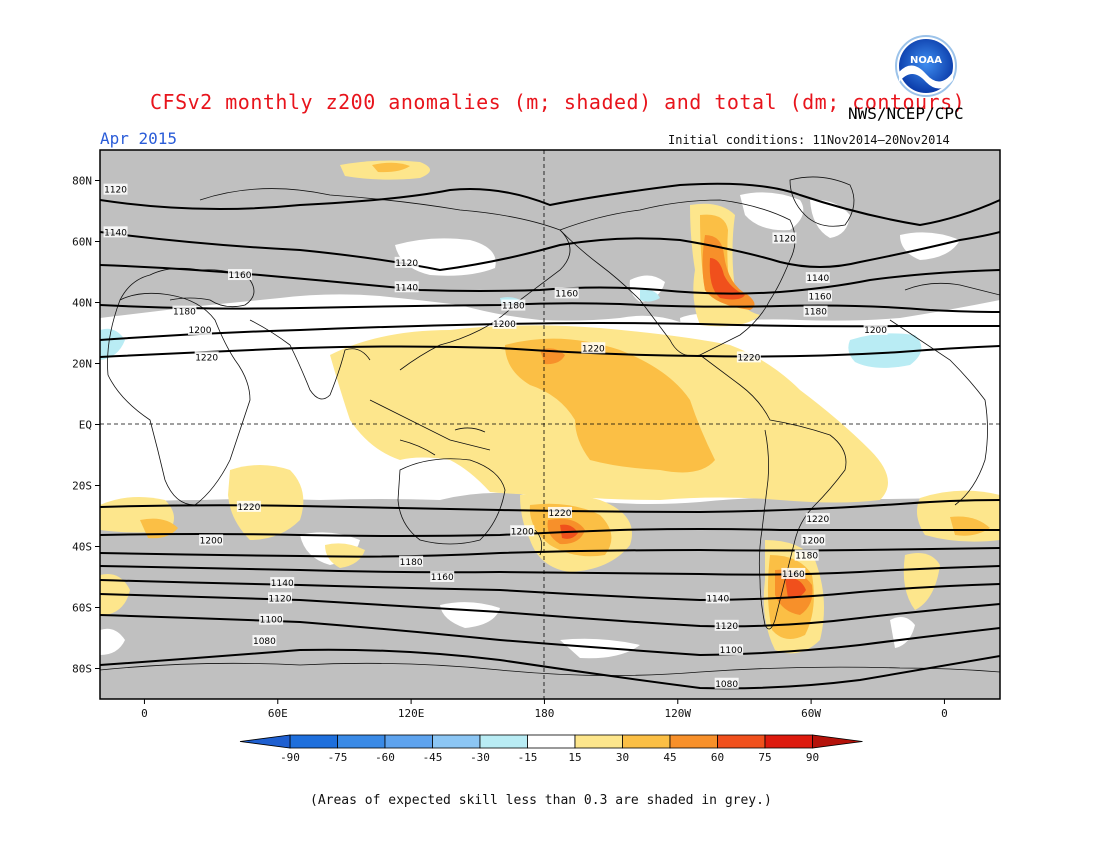 This screenshot has height=850, width=1100. What do you see at coordinates (82, 181) in the screenshot?
I see `lat-tick-label: 80N` at bounding box center [82, 181].